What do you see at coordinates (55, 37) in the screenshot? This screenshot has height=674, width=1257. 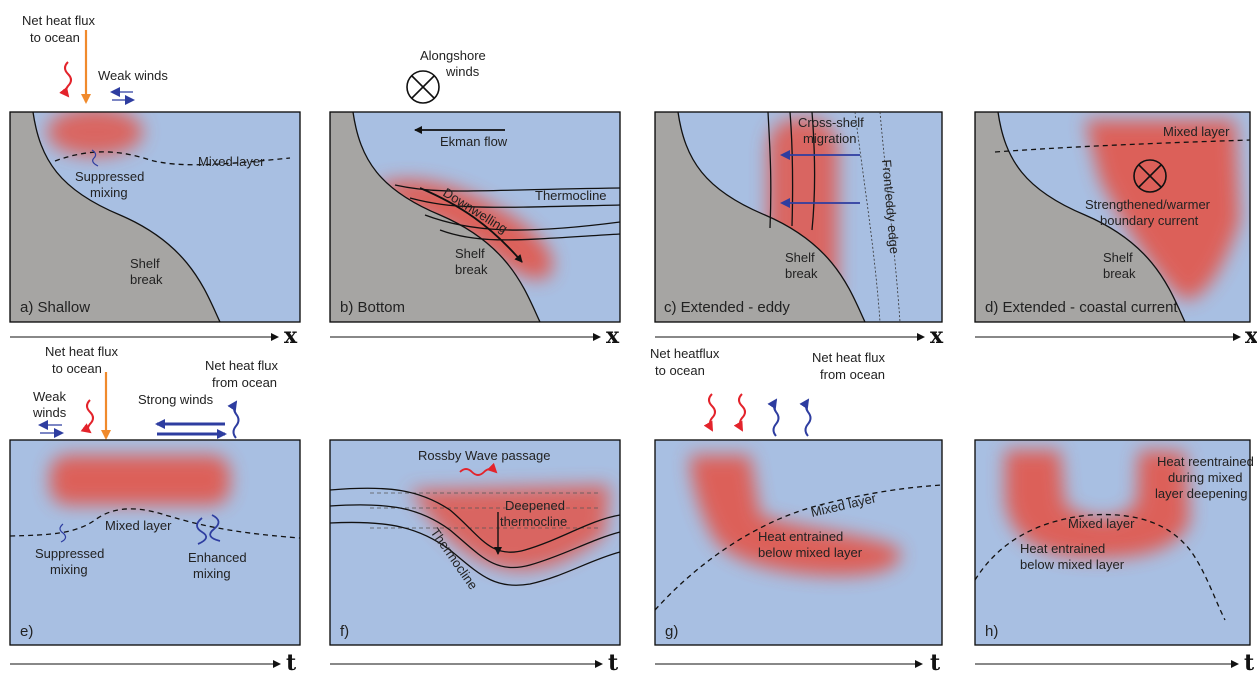 I see `net-heat-flux-label-line2: to ocean` at bounding box center [55, 37].